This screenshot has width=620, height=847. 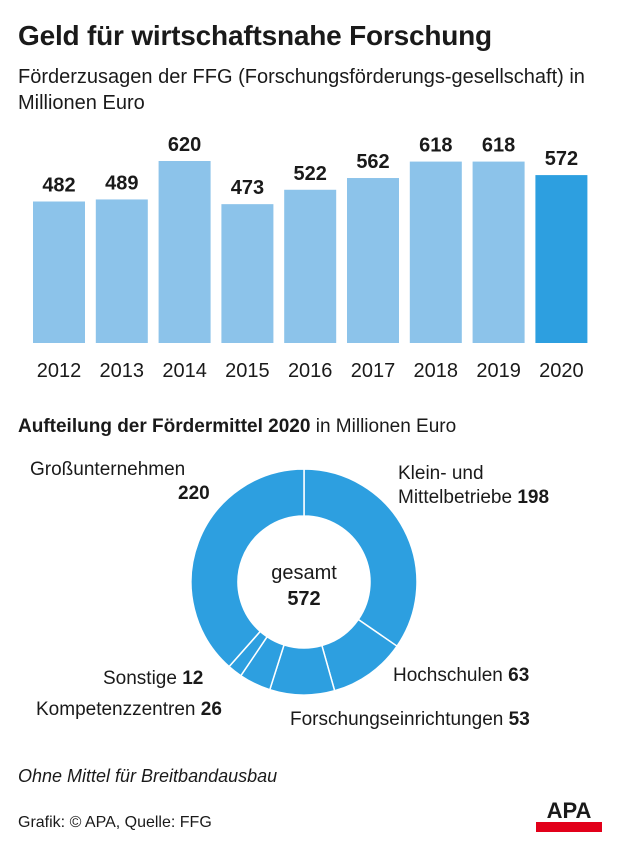 I want to click on bar-value-2016: 522, so click(x=310, y=174).